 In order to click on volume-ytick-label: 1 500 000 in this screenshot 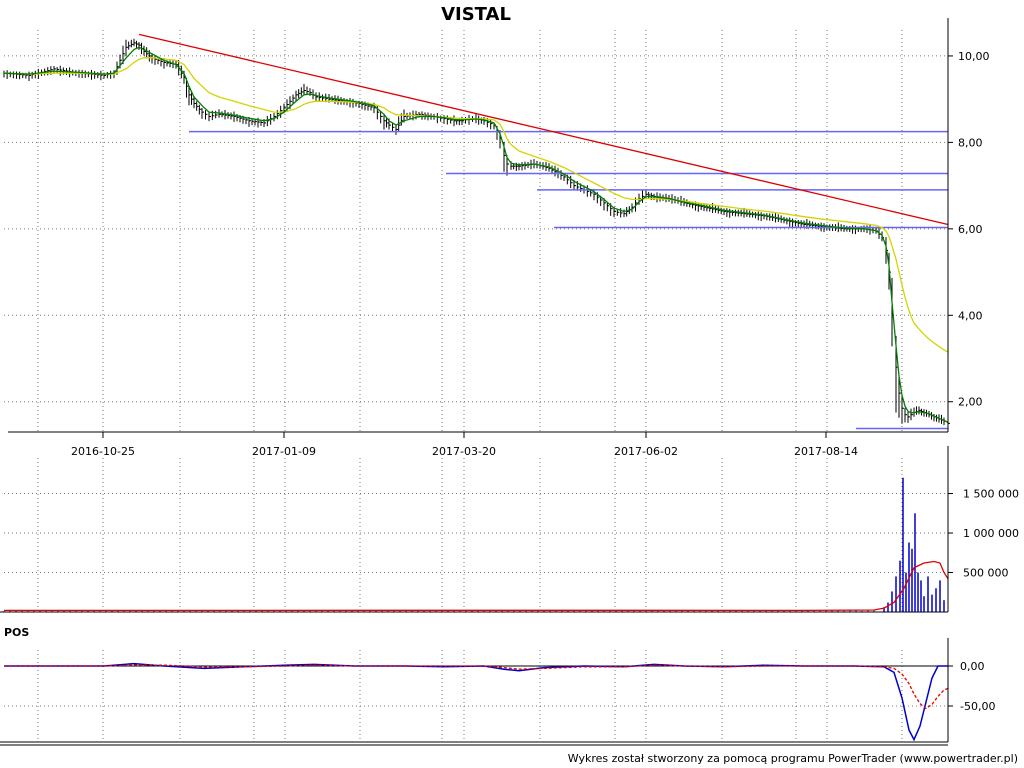, I will do `click(991, 494)`.